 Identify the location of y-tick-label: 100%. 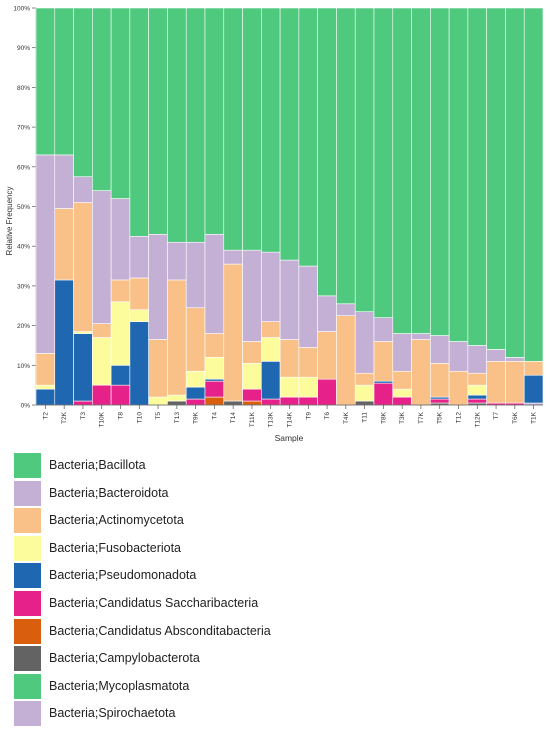
(21, 9).